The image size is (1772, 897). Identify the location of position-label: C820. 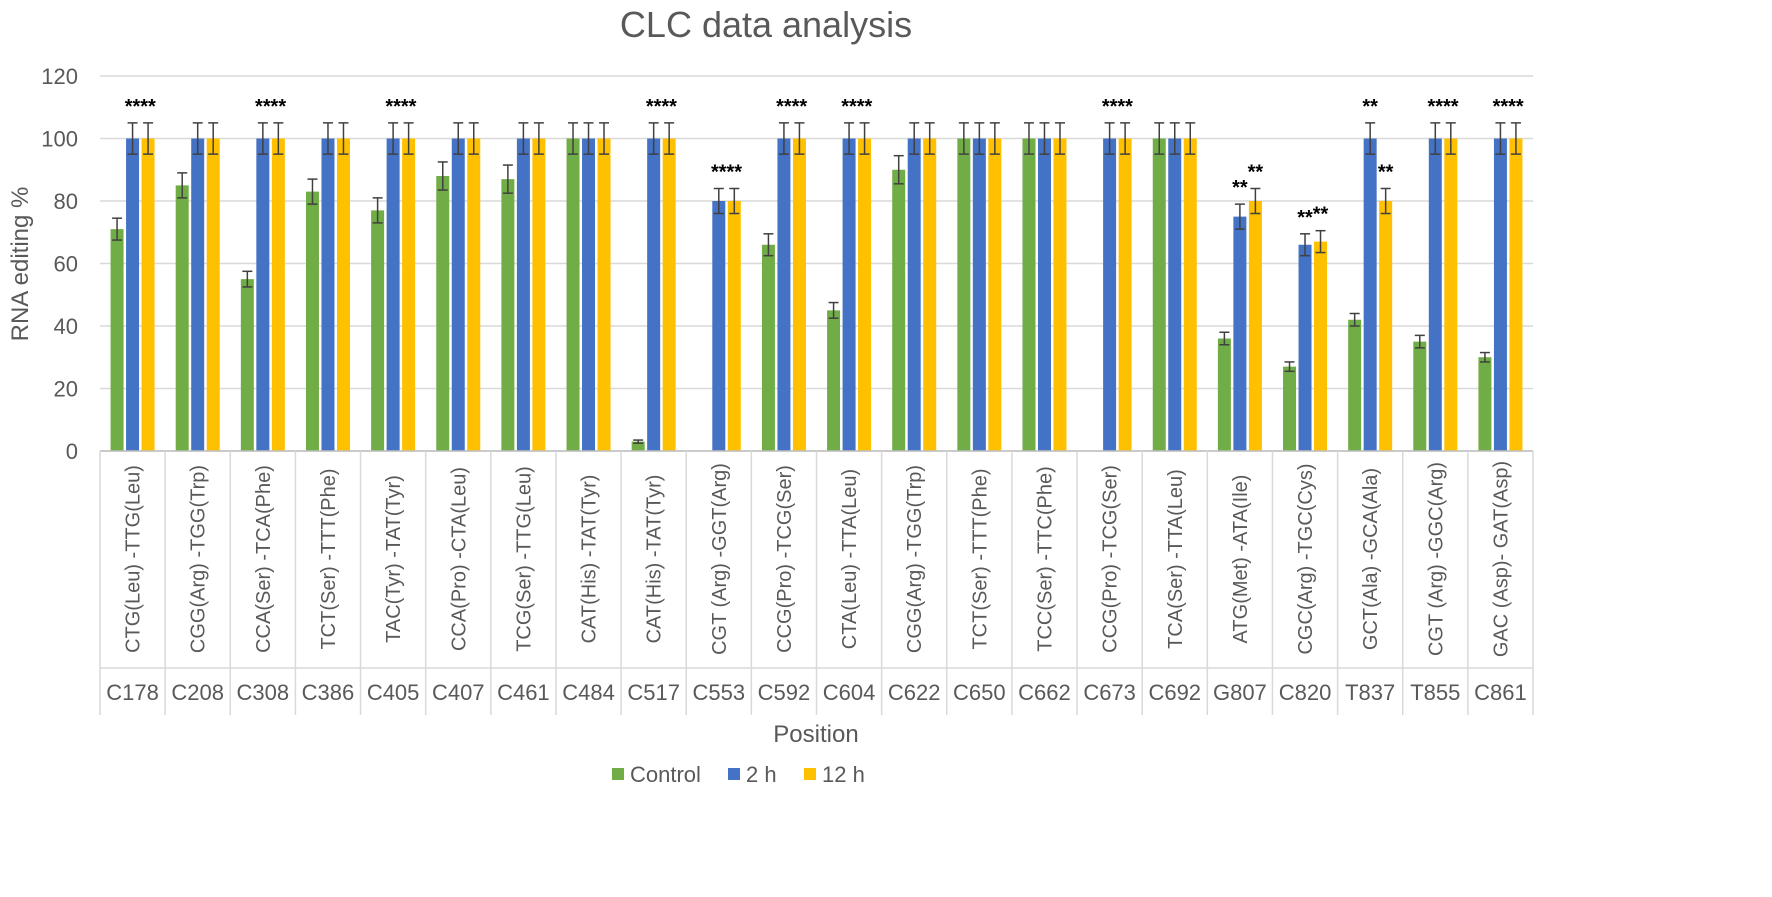
(1305, 692).